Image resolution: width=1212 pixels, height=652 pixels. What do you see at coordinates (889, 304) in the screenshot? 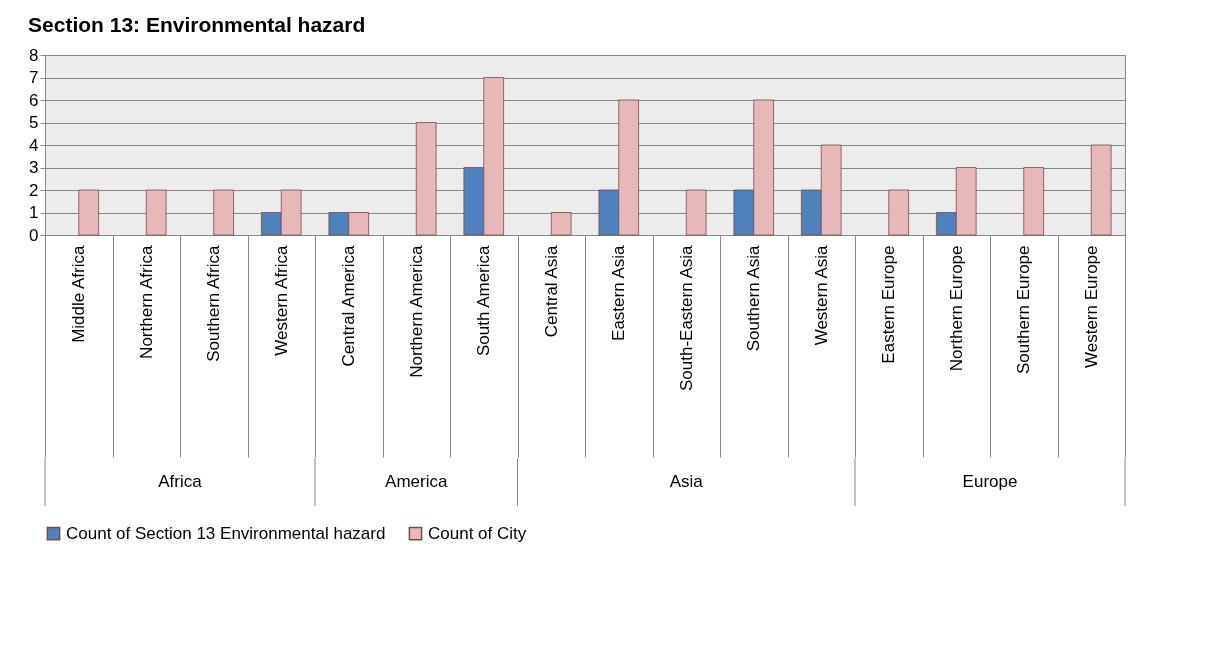
I see `x-tick-label: Eastern Europe` at bounding box center [889, 304].